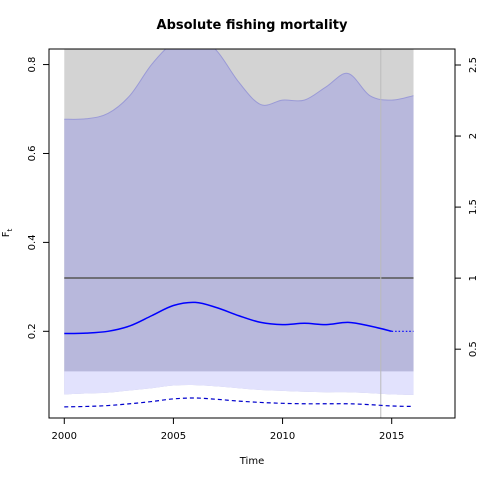  I want to click on x-axis: 2000 2005 2010 2015, so click(228, 430).